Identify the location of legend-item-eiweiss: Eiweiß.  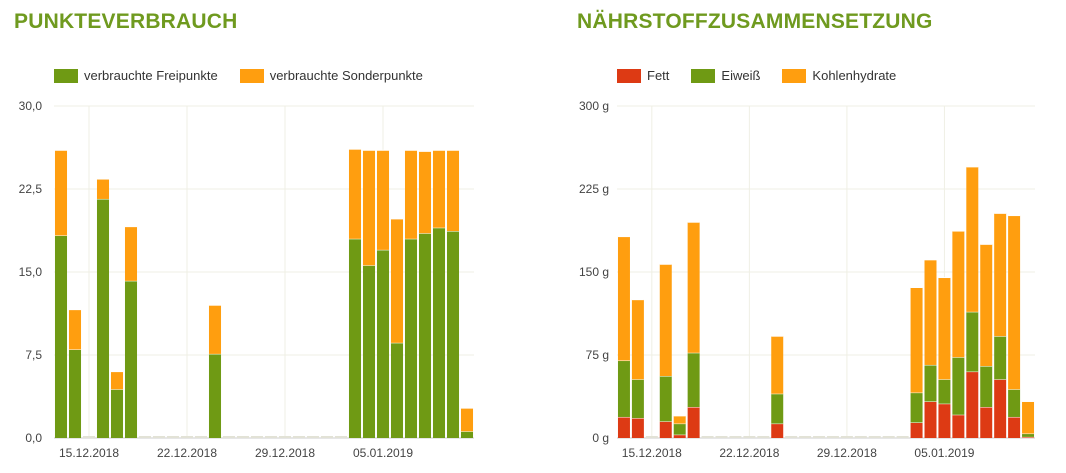
(725, 75).